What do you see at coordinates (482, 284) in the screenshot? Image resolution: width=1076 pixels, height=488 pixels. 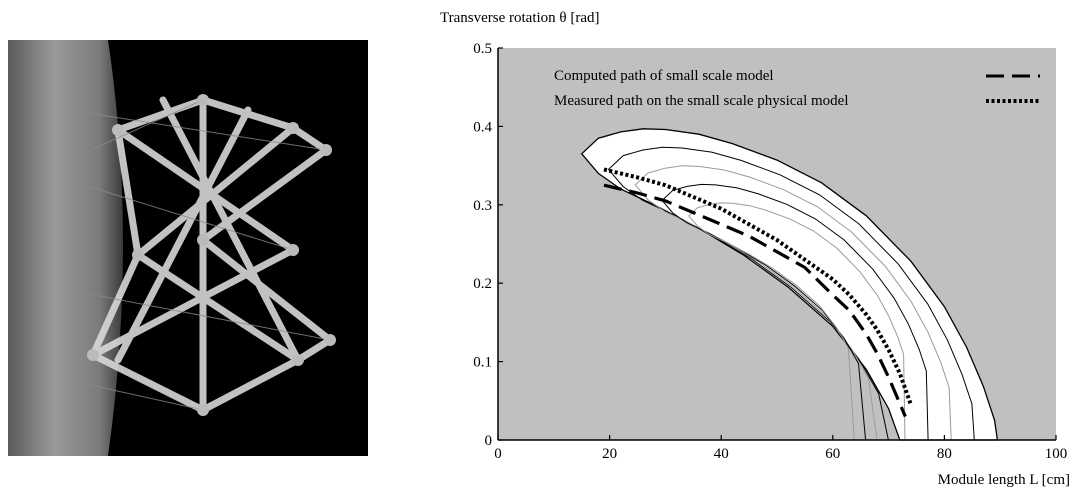 I see `y-tick-label: 0.2` at bounding box center [482, 284].